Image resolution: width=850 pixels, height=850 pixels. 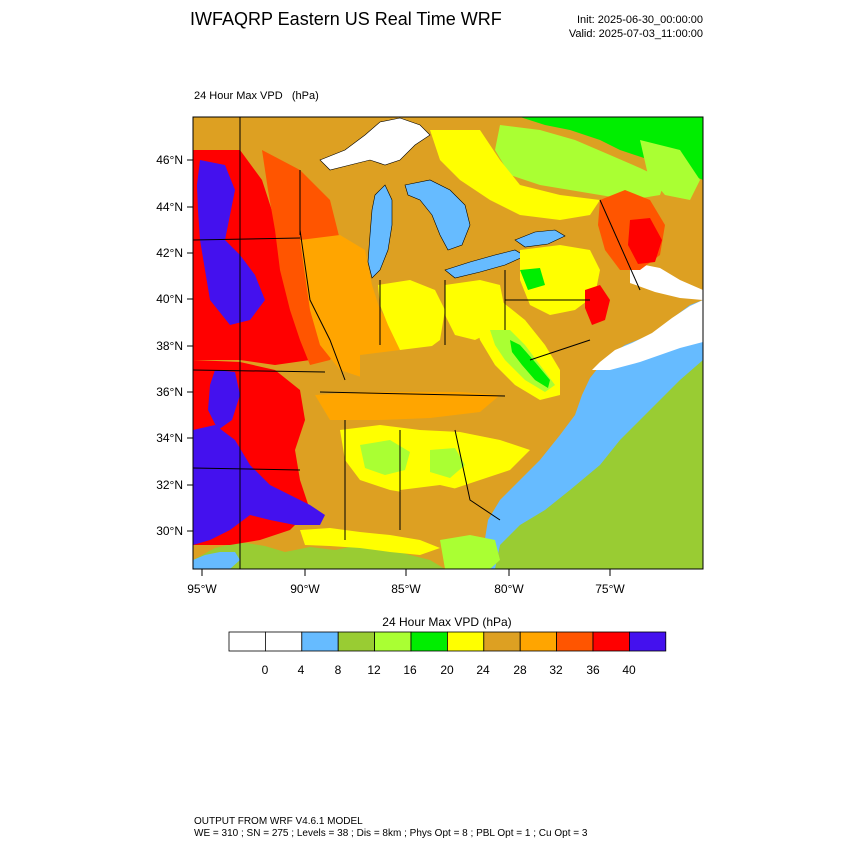 What do you see at coordinates (190, 345) in the screenshot?
I see `lat-tick-marks` at bounding box center [190, 345].